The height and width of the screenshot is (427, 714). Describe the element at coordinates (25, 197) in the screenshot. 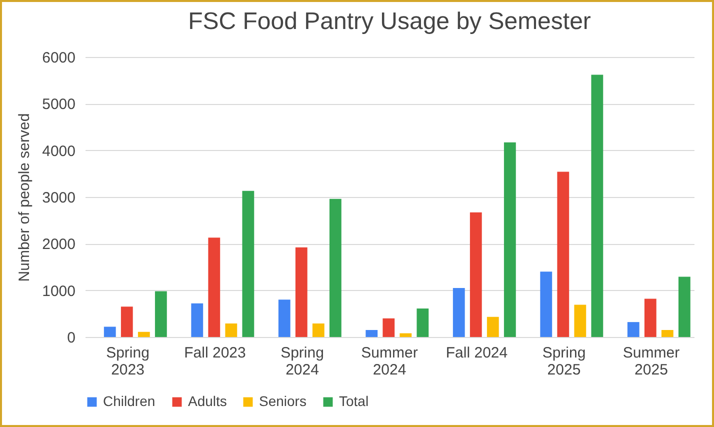

I see `y-axis-title: Number of people served` at that location.